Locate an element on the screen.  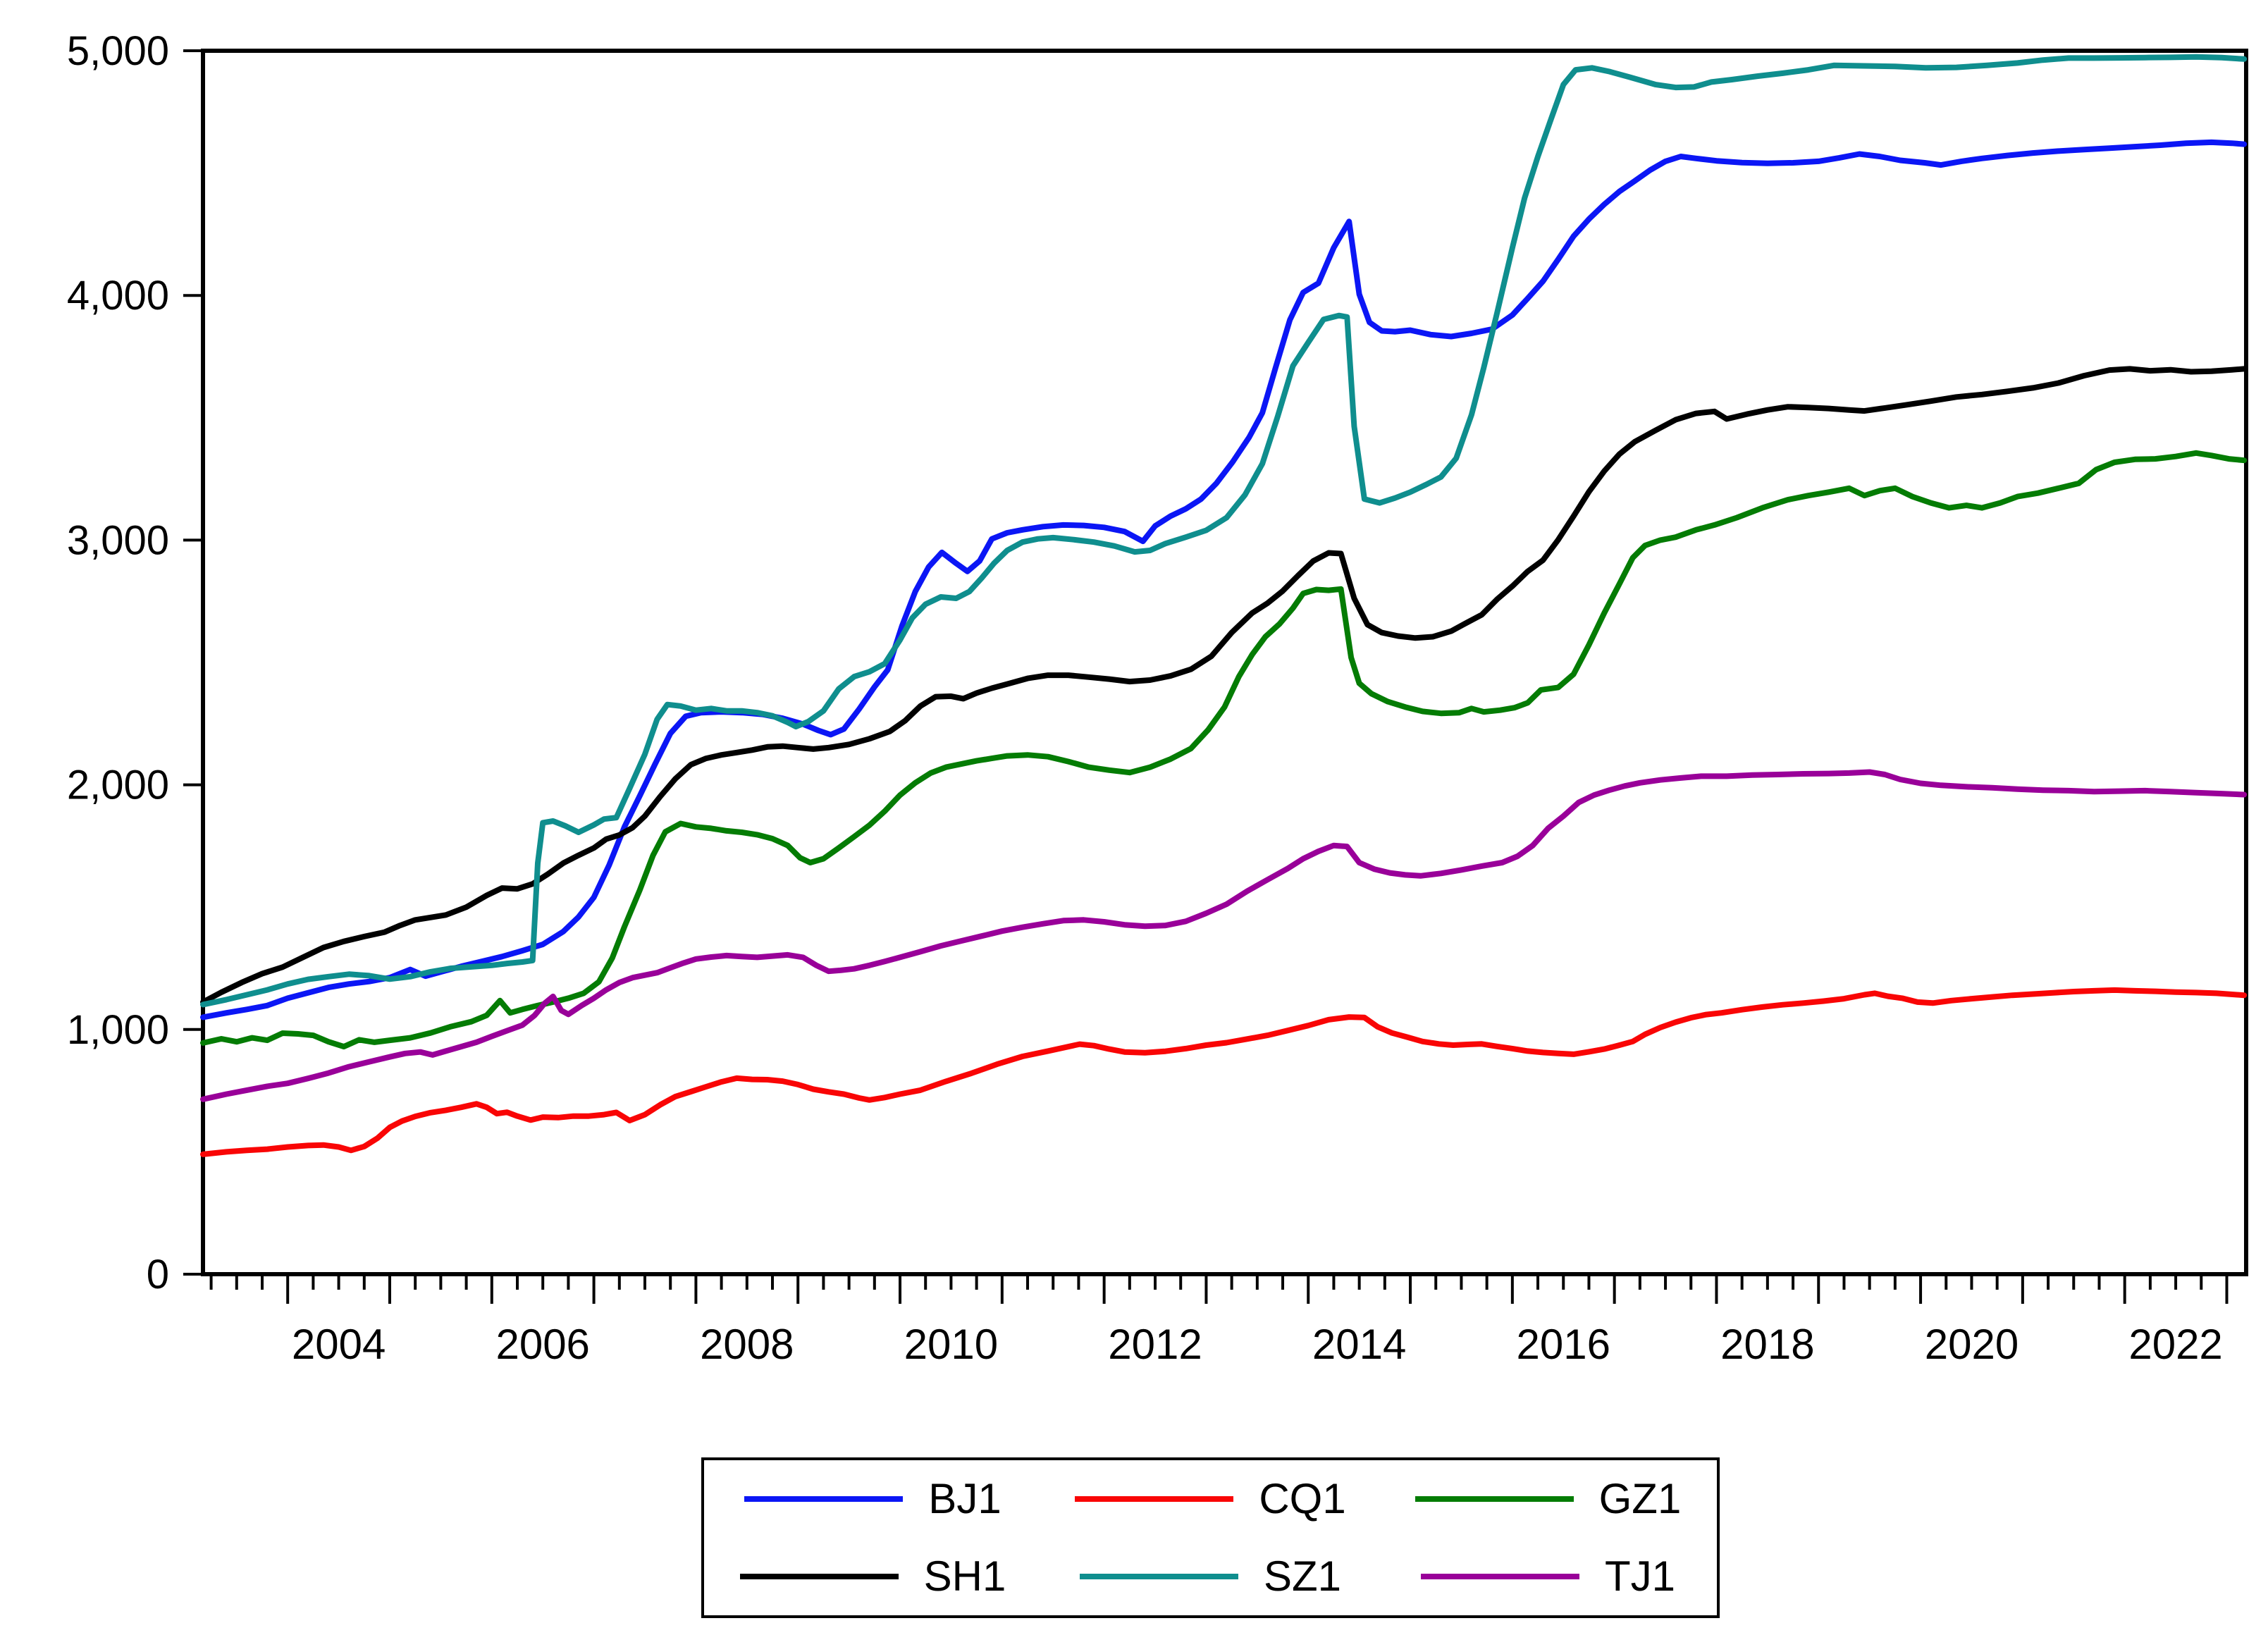
x-year-label: 2014 is located at coordinates (1359, 1345).